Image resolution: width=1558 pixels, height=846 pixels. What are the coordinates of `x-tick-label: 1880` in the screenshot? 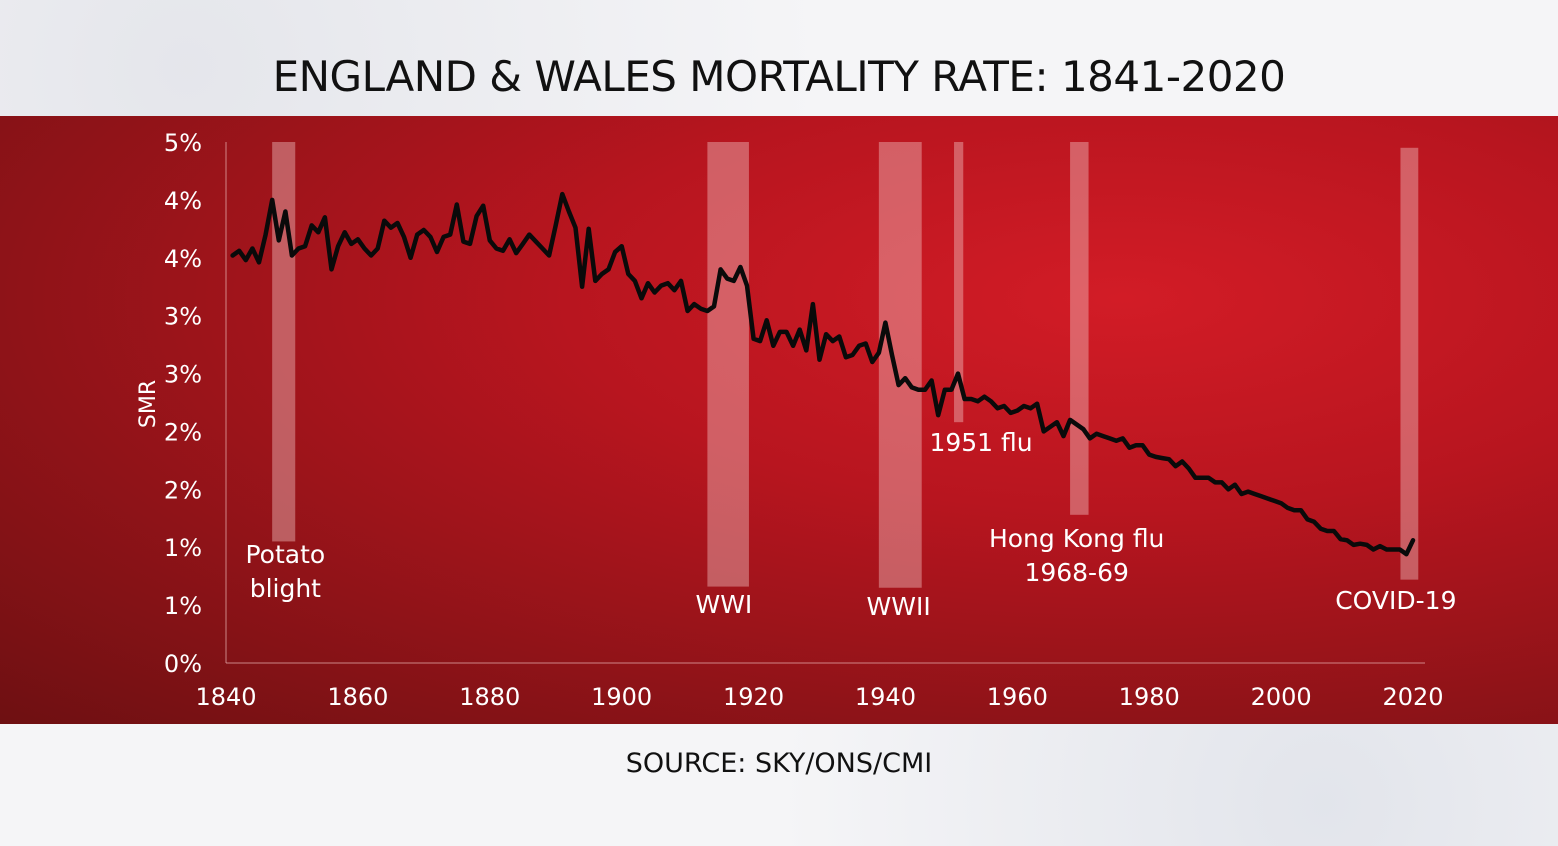 It's located at (489, 697).